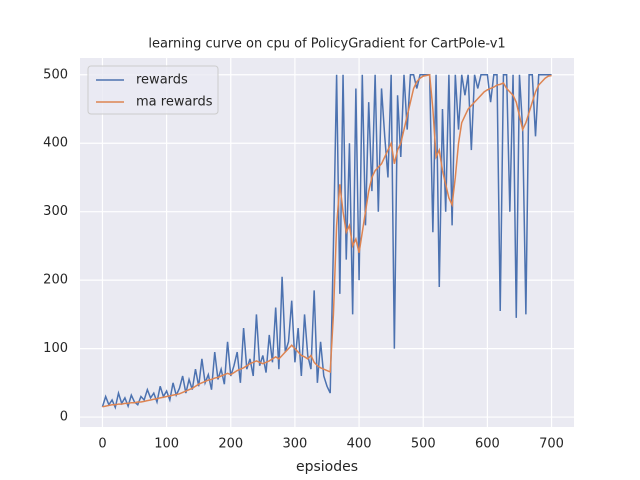  What do you see at coordinates (55, 211) in the screenshot?
I see `y-tick-label: 300` at bounding box center [55, 211].